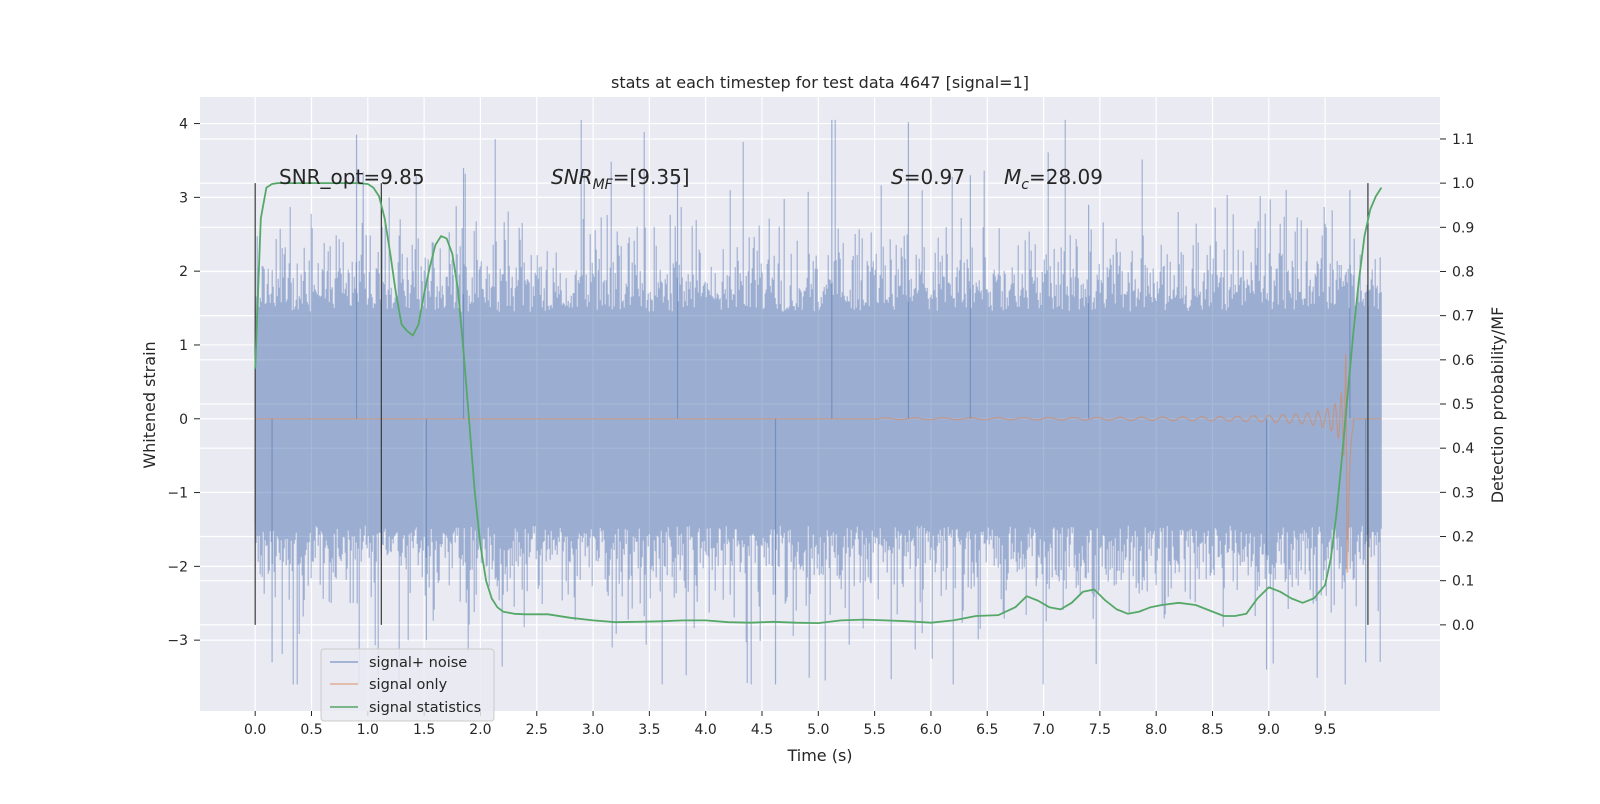  Describe the element at coordinates (311, 730) in the screenshot. I see `x-tick-label: 0.5` at that location.